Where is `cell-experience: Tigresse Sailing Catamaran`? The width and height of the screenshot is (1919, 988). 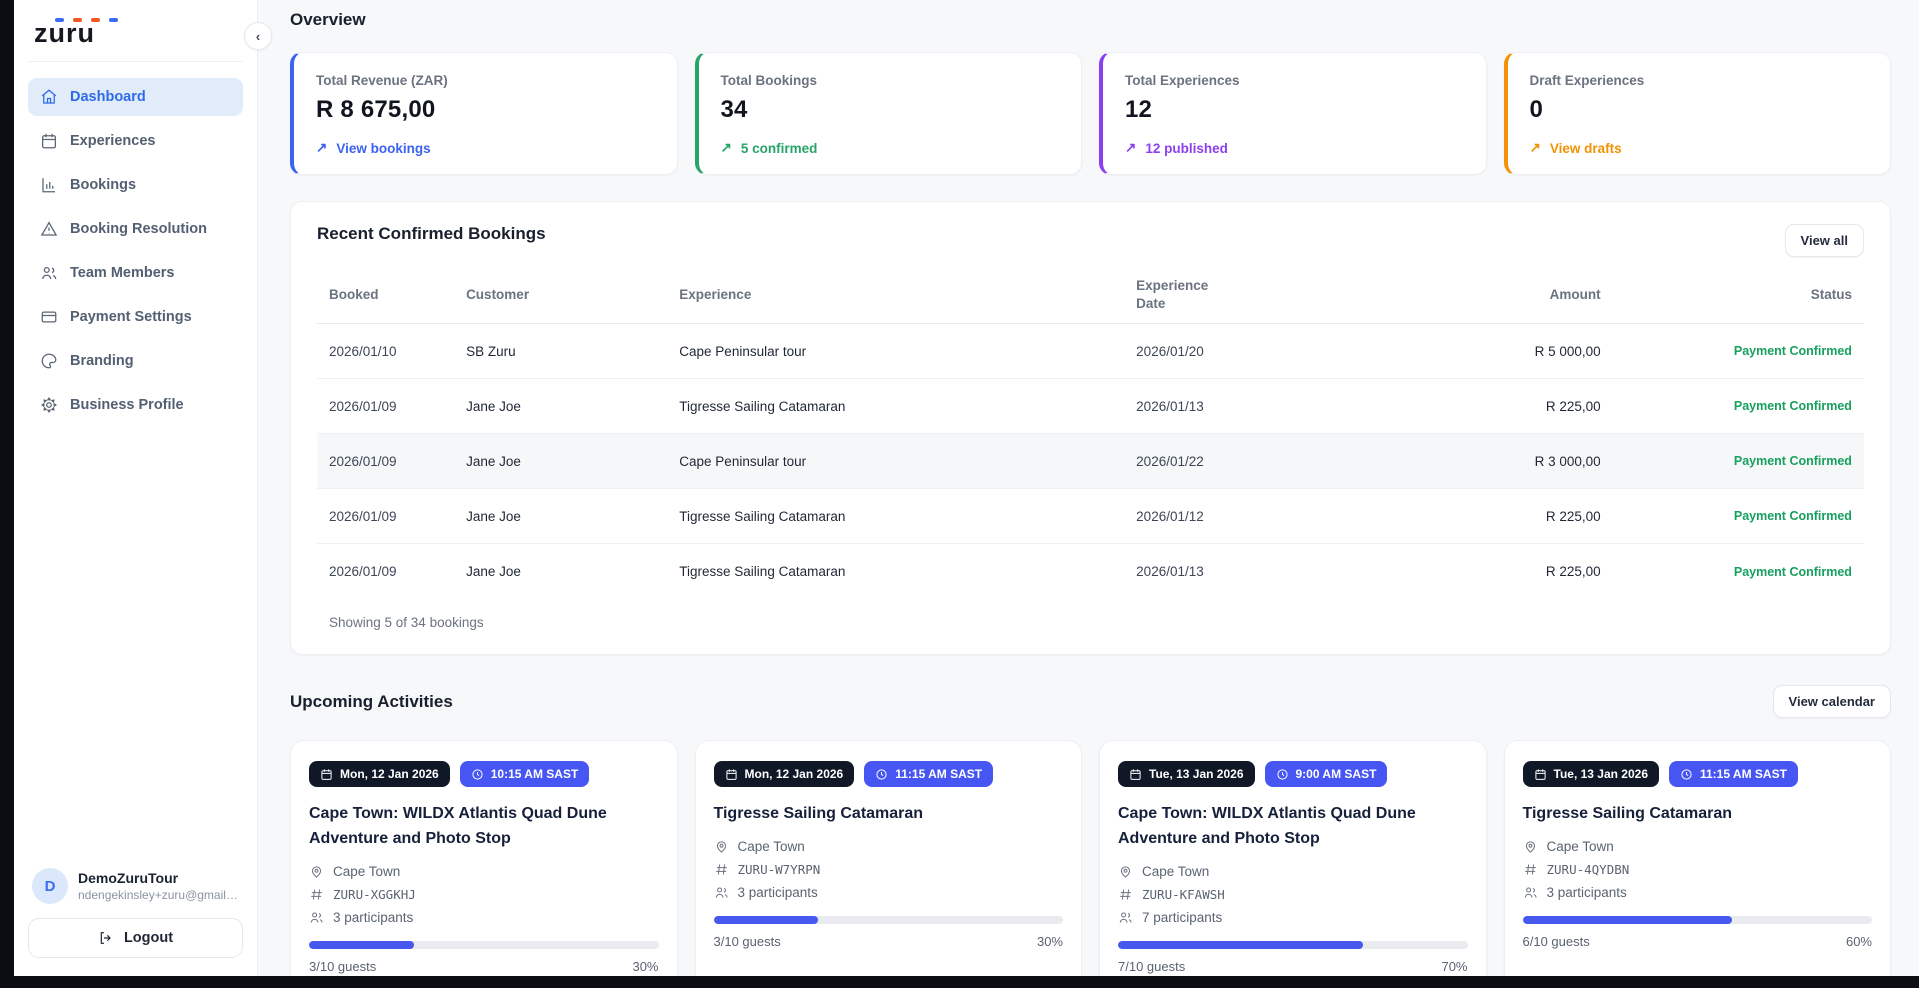
cell-experience: Tigresse Sailing Catamaran is located at coordinates (762, 516).